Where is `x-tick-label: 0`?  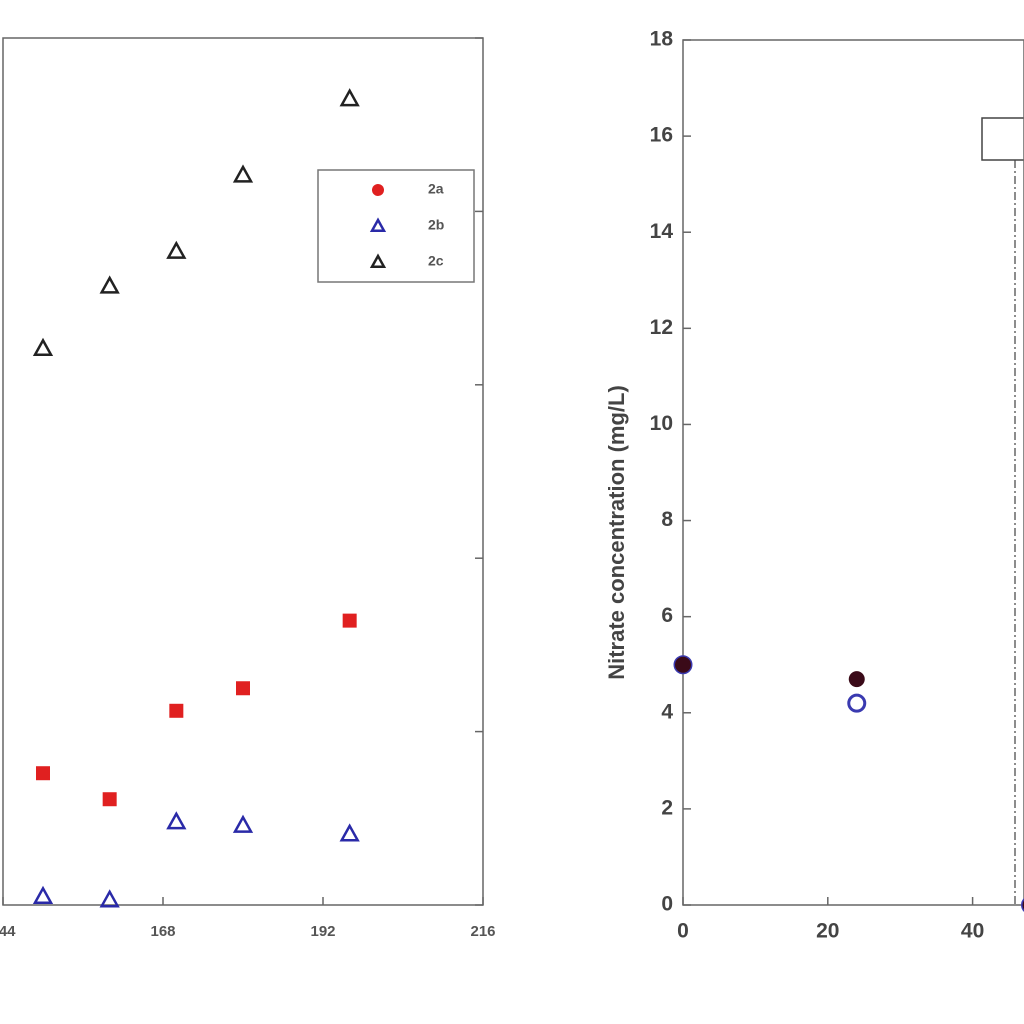 x-tick-label: 0 is located at coordinates (683, 931).